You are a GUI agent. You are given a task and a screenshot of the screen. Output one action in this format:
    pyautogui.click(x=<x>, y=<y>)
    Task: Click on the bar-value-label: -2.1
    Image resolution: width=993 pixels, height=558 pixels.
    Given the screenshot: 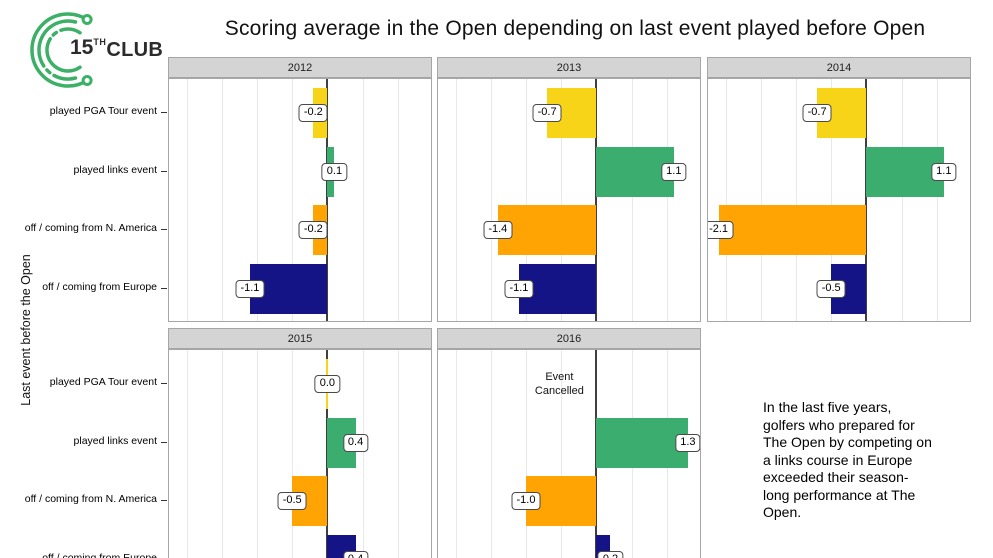 What is the action you would take?
    pyautogui.click(x=721, y=230)
    